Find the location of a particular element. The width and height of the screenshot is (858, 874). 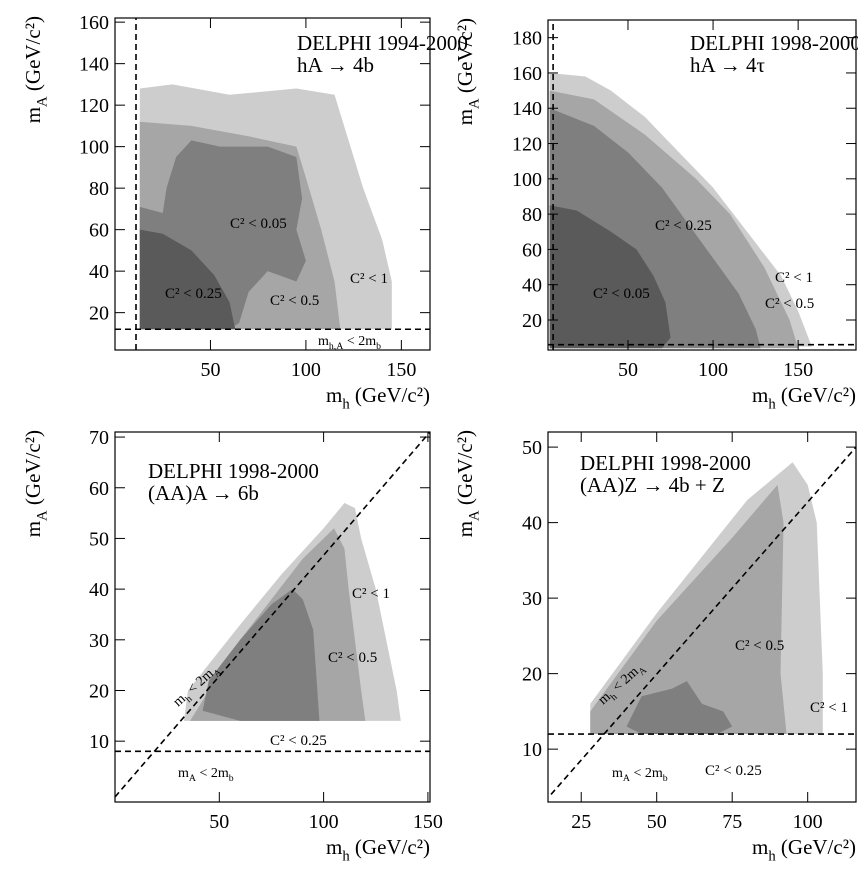

dashed-limit is located at coordinates (703, 620).